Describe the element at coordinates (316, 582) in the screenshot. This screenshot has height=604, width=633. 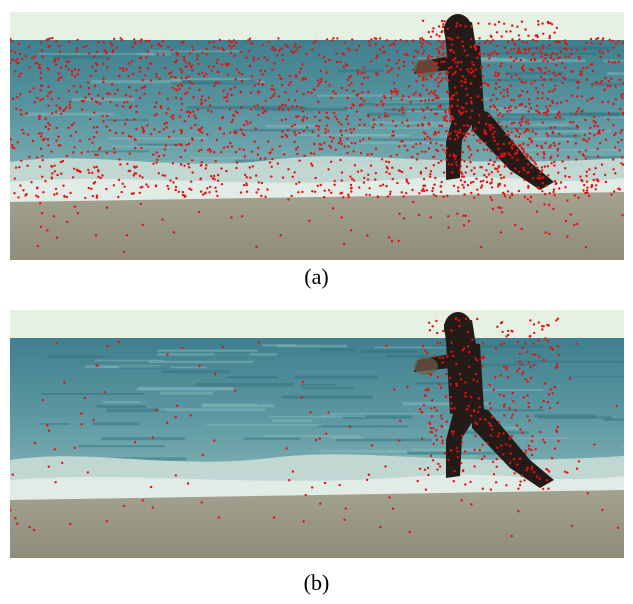
I see `panel-b-caption: (b)` at that location.